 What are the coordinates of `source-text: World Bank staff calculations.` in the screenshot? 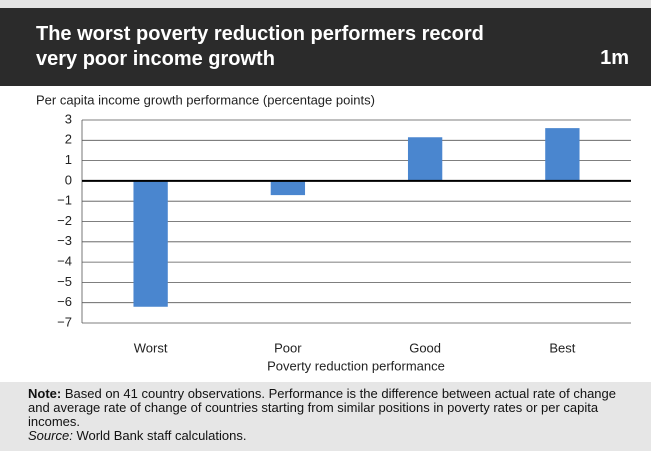 It's located at (161, 435).